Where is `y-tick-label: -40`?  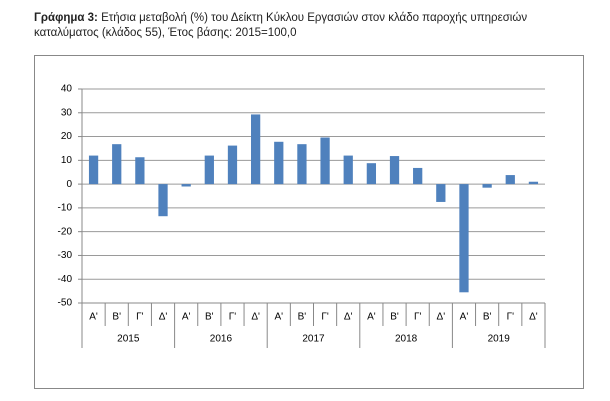
y-tick-label: -40 is located at coordinates (65, 279).